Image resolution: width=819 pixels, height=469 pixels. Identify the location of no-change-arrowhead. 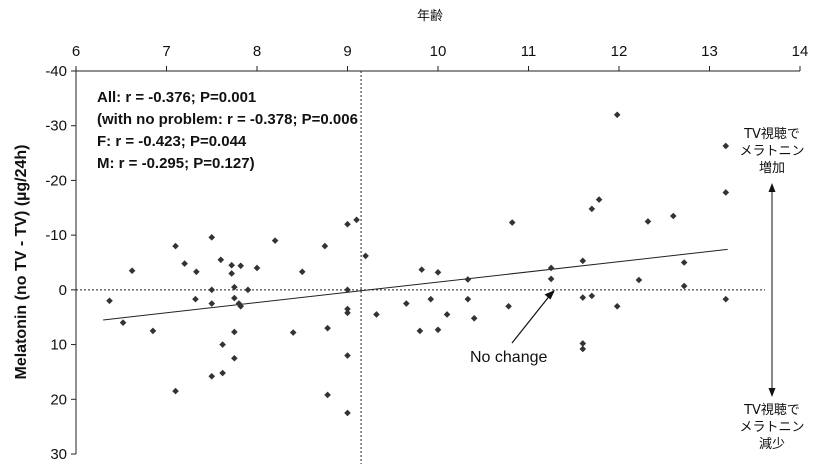
(549, 295).